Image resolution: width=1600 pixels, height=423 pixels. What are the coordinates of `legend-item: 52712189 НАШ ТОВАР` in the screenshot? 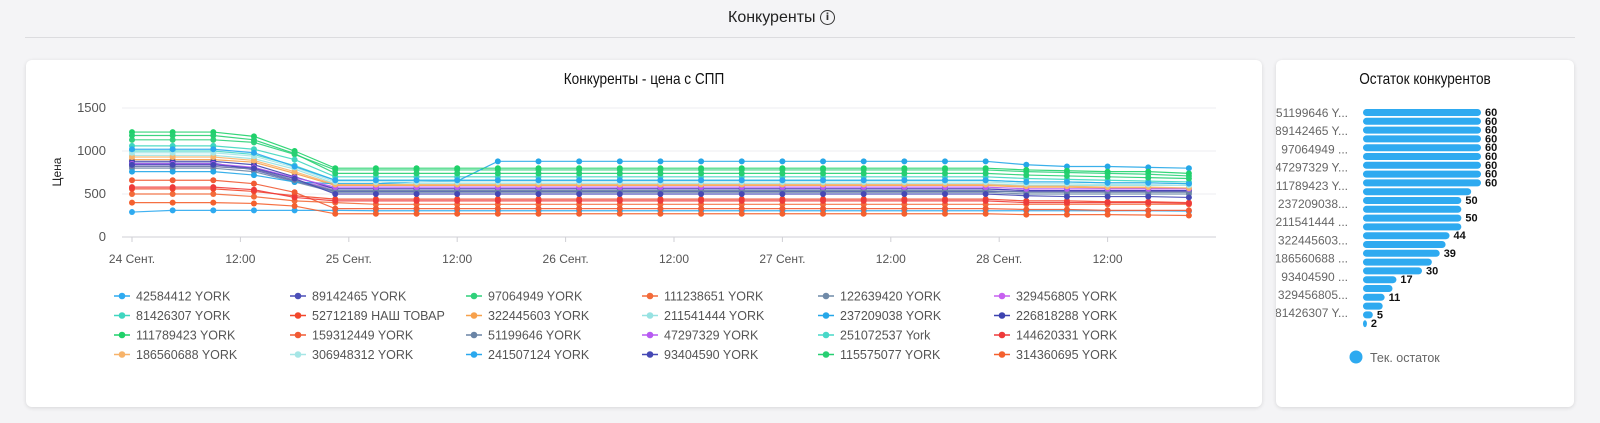 It's located at (367, 316).